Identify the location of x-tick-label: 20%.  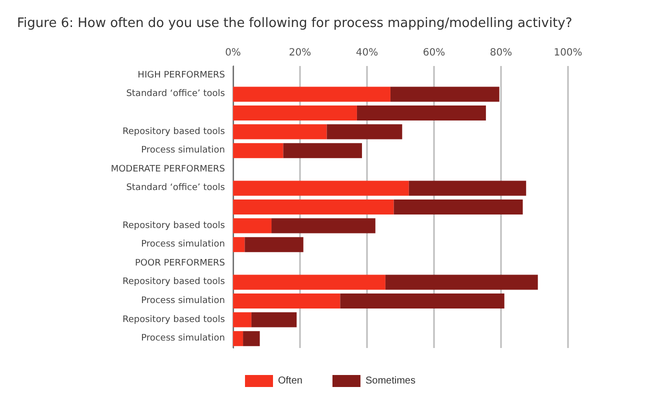
(300, 53).